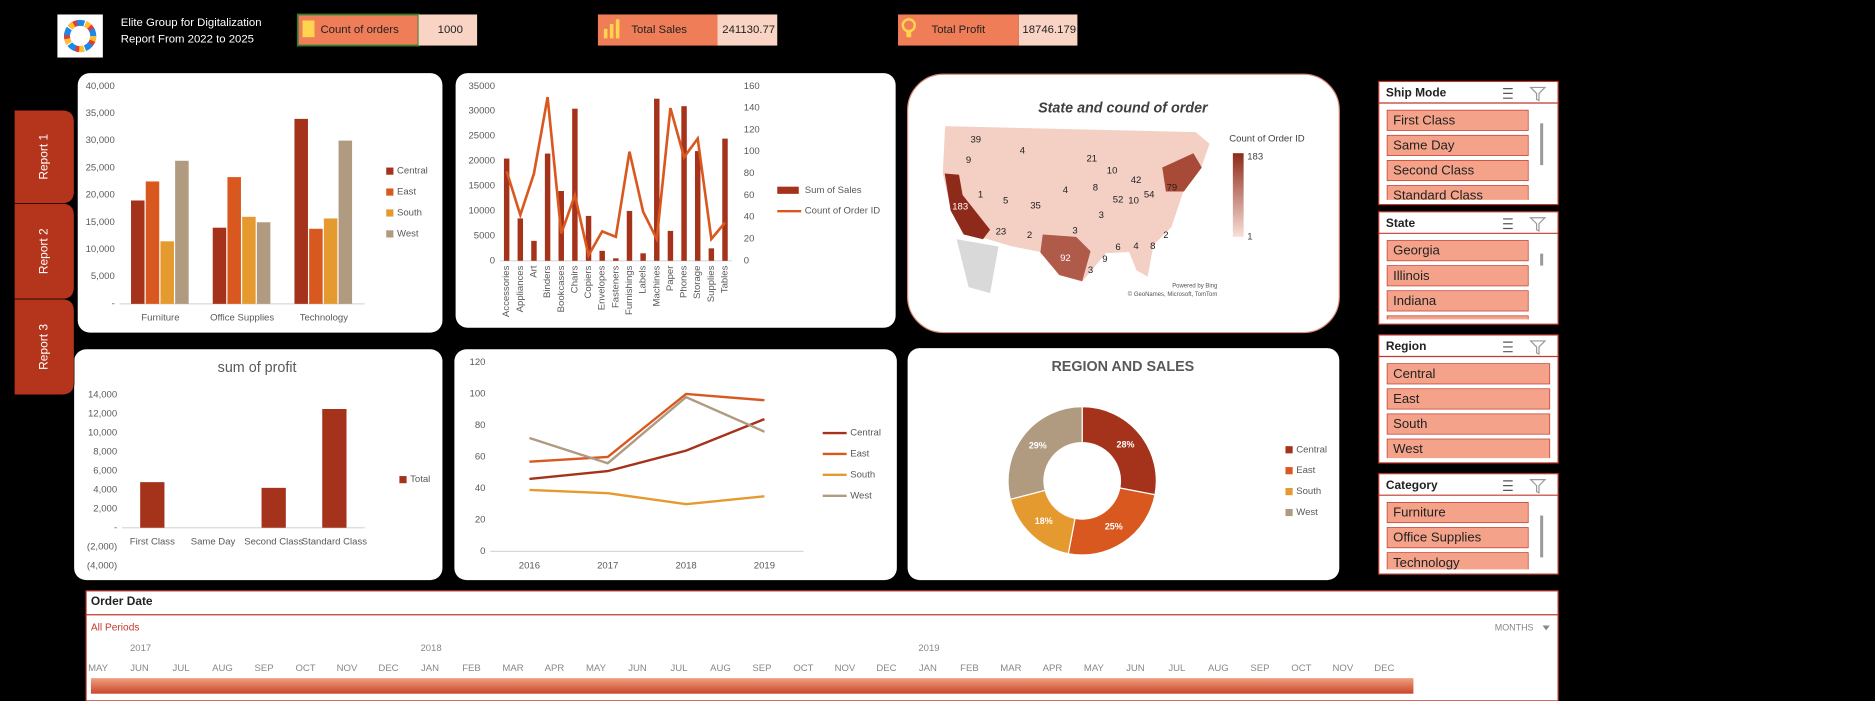 The height and width of the screenshot is (701, 1875). Describe the element at coordinates (1424, 119) in the screenshot. I see `slicer-item-label: First Class` at that location.